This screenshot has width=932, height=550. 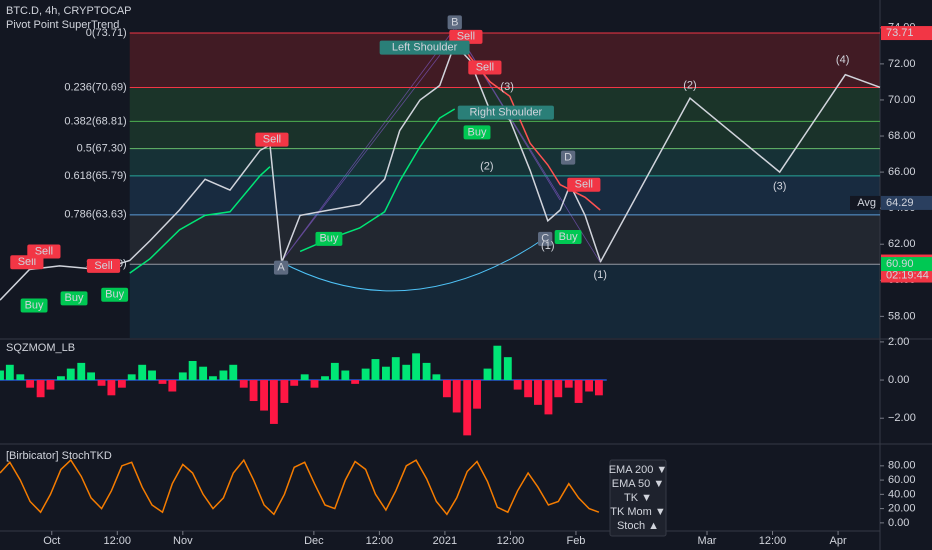 What do you see at coordinates (902, 316) in the screenshot?
I see `y-tick-label: 58.00` at bounding box center [902, 316].